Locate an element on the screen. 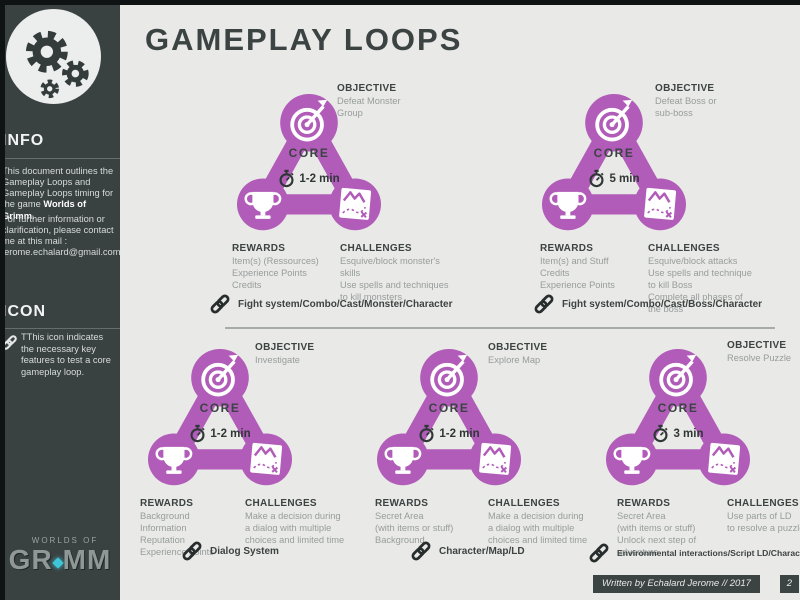 The width and height of the screenshot is (800, 600). objective-block: OBJECTIVE Investigate is located at coordinates (305, 354).